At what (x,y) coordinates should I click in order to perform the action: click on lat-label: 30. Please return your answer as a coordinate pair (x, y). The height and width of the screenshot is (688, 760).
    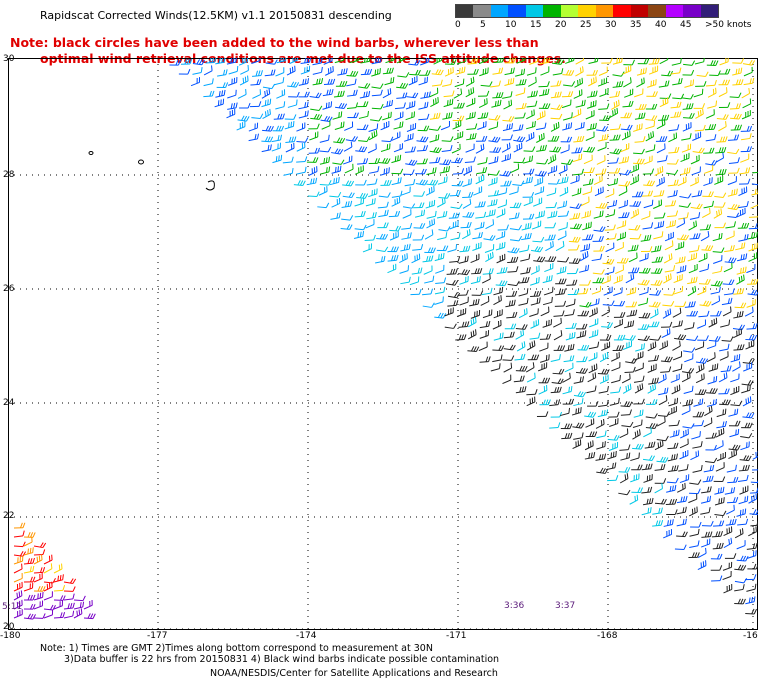
    Looking at the image, I should click on (9, 59).